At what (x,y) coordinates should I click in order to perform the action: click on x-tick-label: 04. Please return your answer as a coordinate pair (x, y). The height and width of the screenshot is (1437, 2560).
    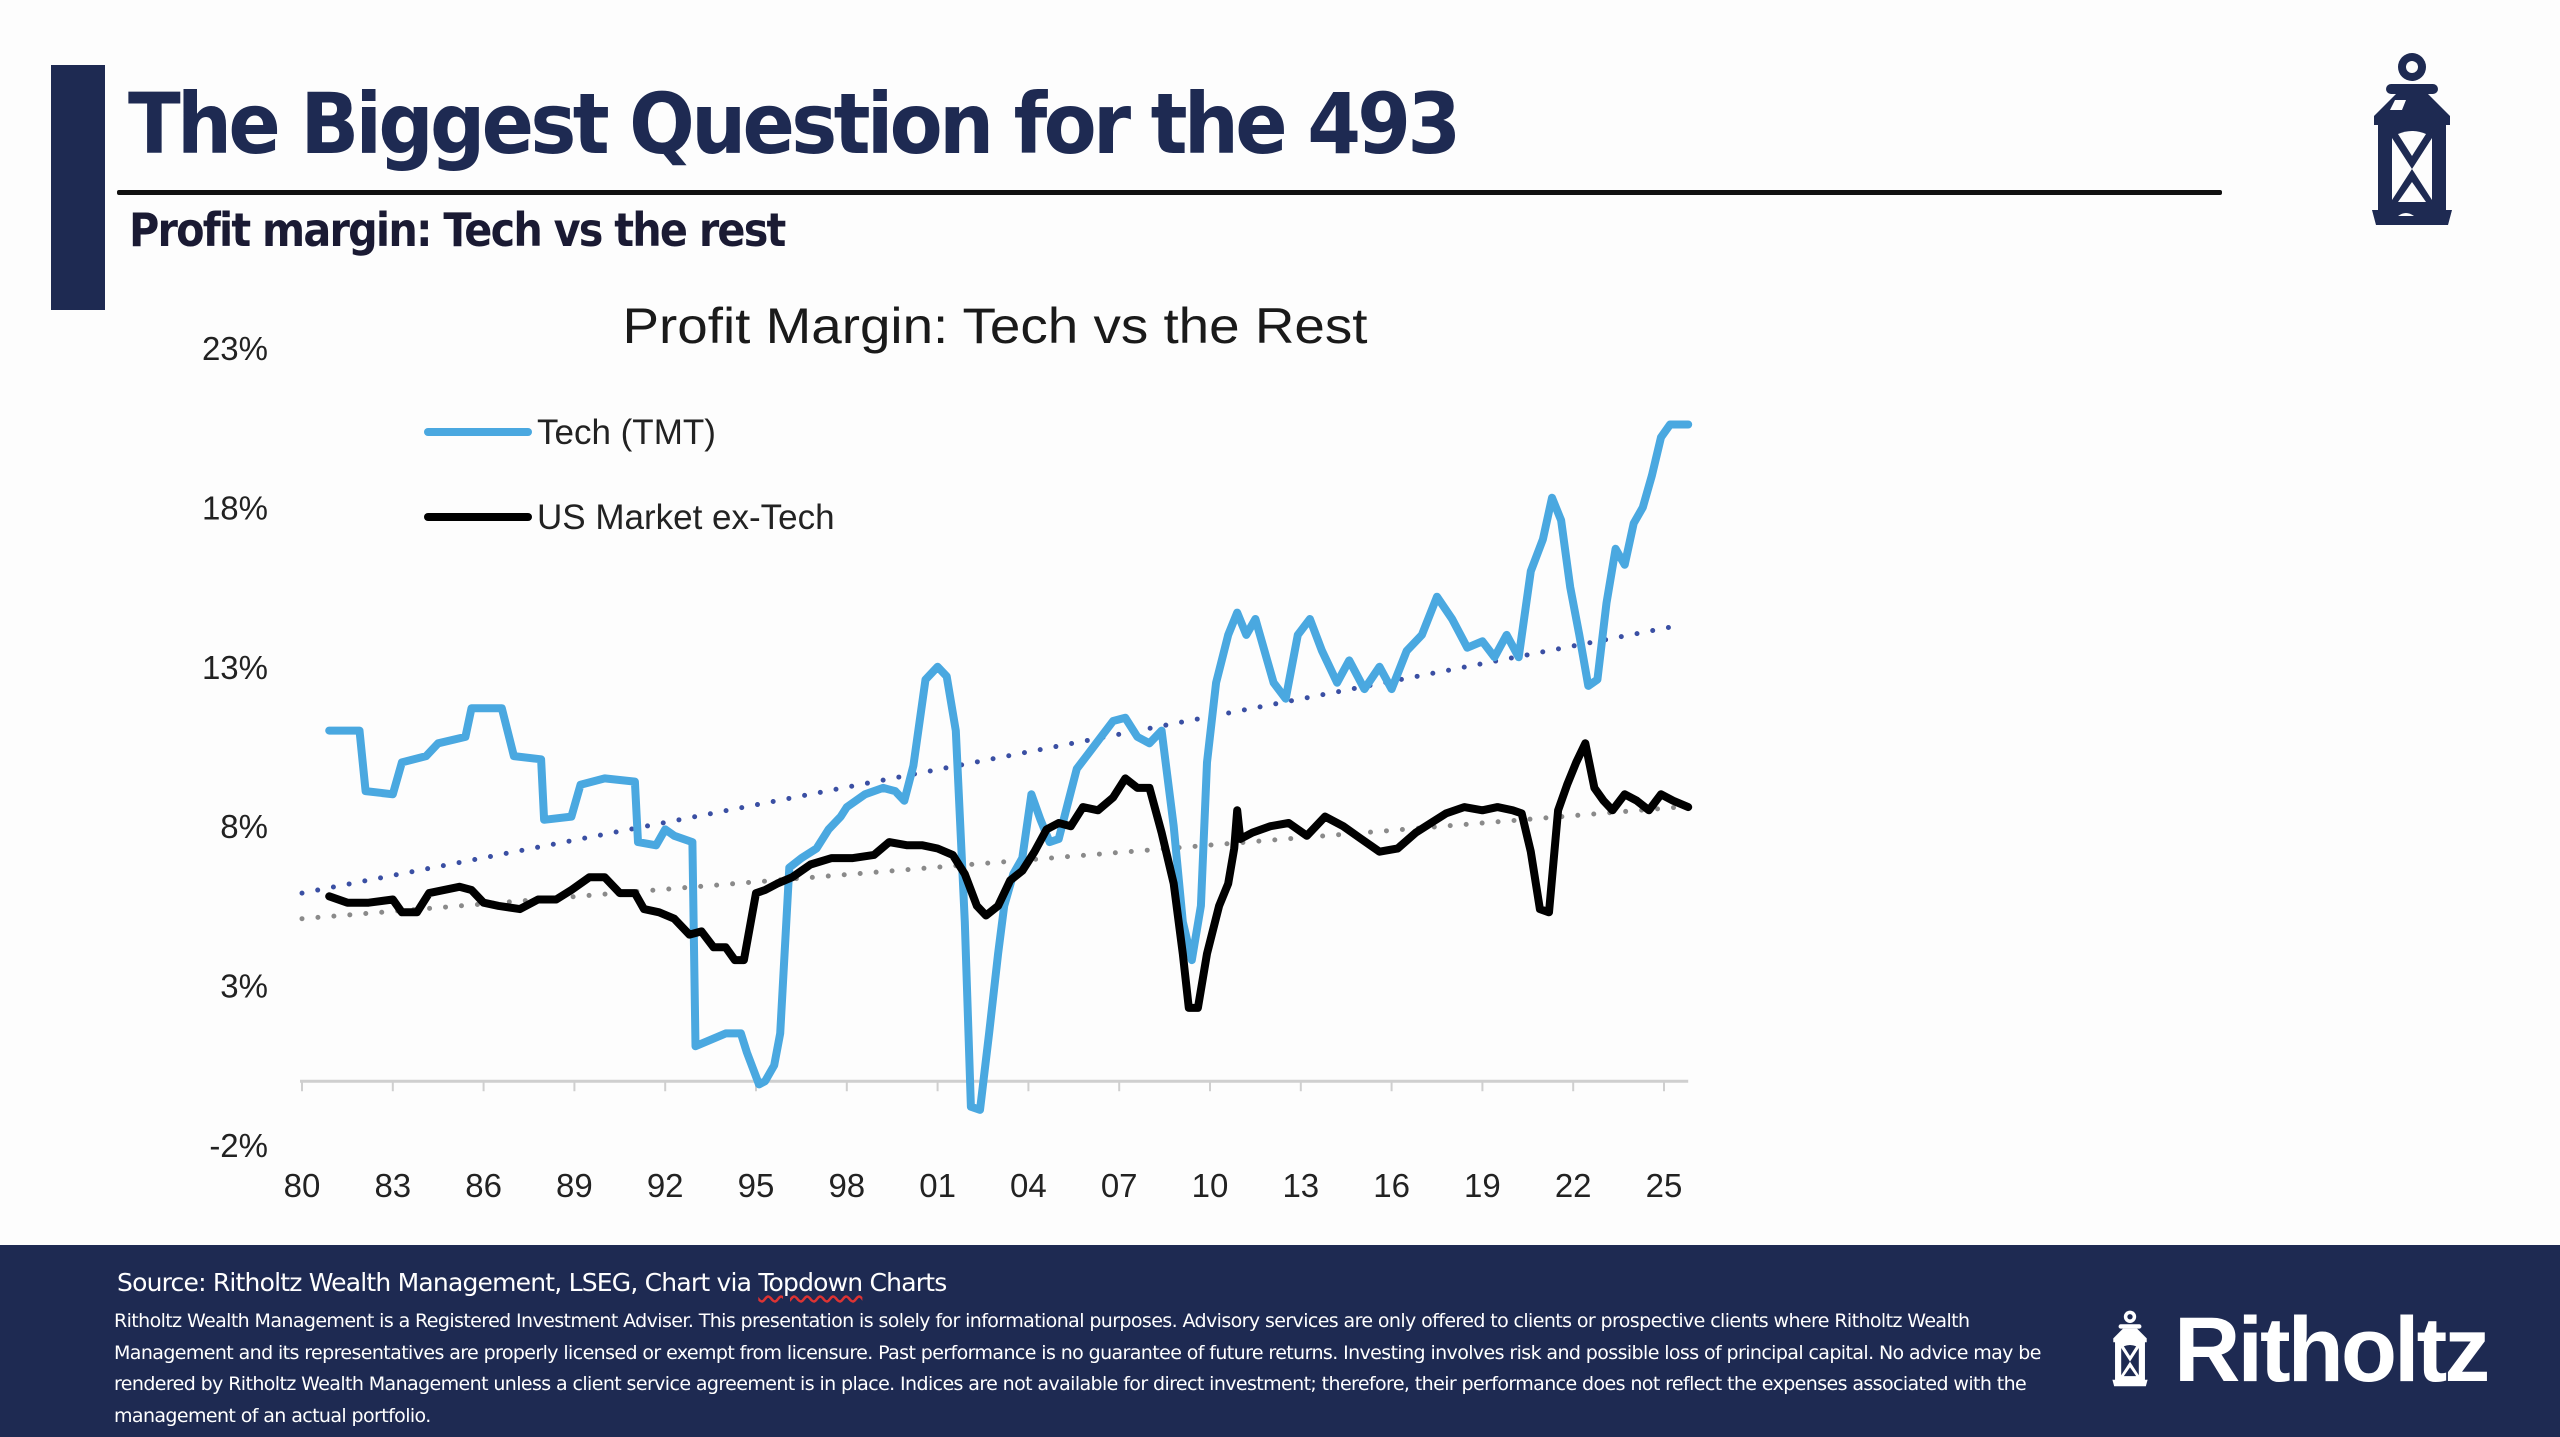
    Looking at the image, I should click on (1028, 1185).